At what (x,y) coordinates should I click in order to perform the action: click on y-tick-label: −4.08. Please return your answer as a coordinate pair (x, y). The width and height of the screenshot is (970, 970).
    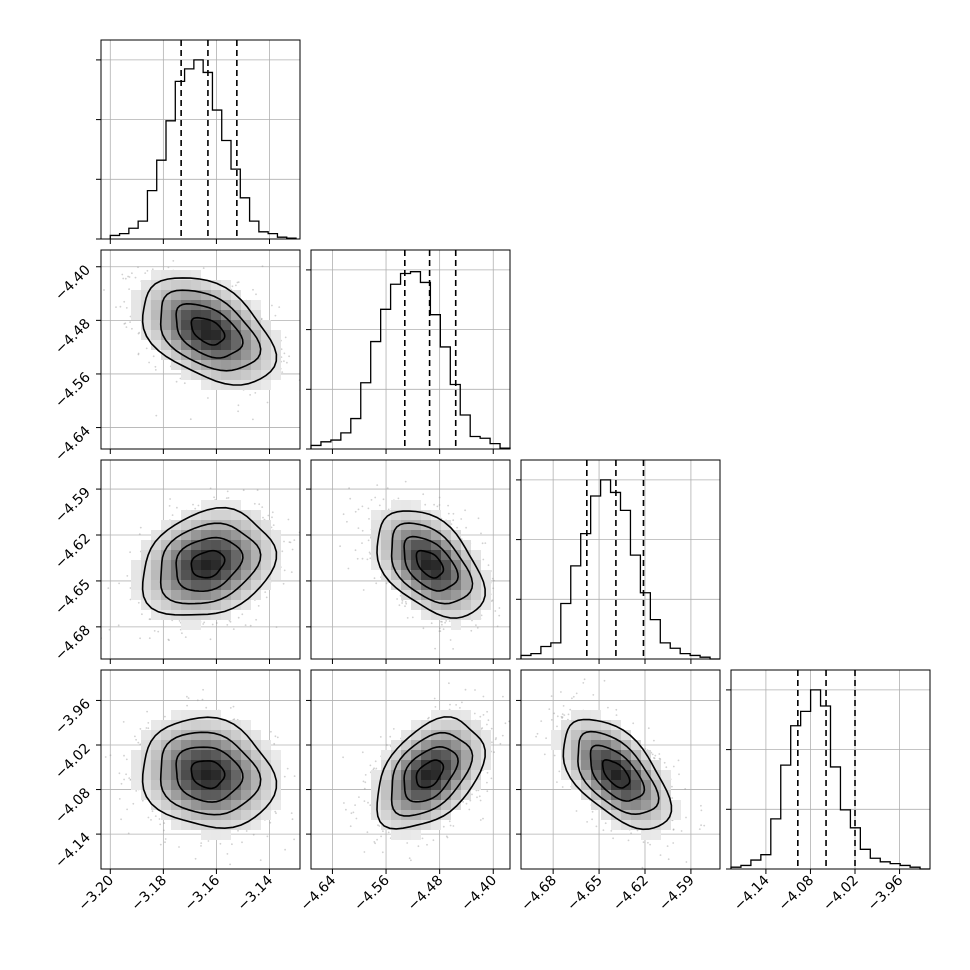
    Looking at the image, I should click on (73, 806).